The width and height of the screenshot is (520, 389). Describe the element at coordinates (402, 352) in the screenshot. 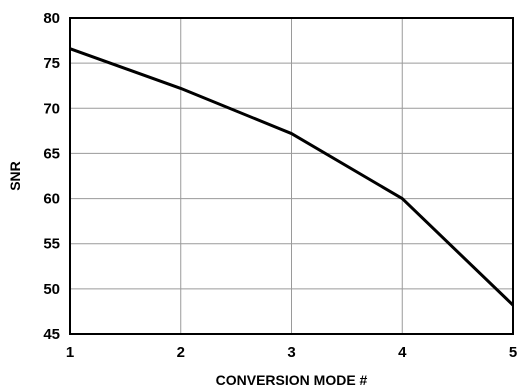

I see `x-tick-label: 4` at that location.